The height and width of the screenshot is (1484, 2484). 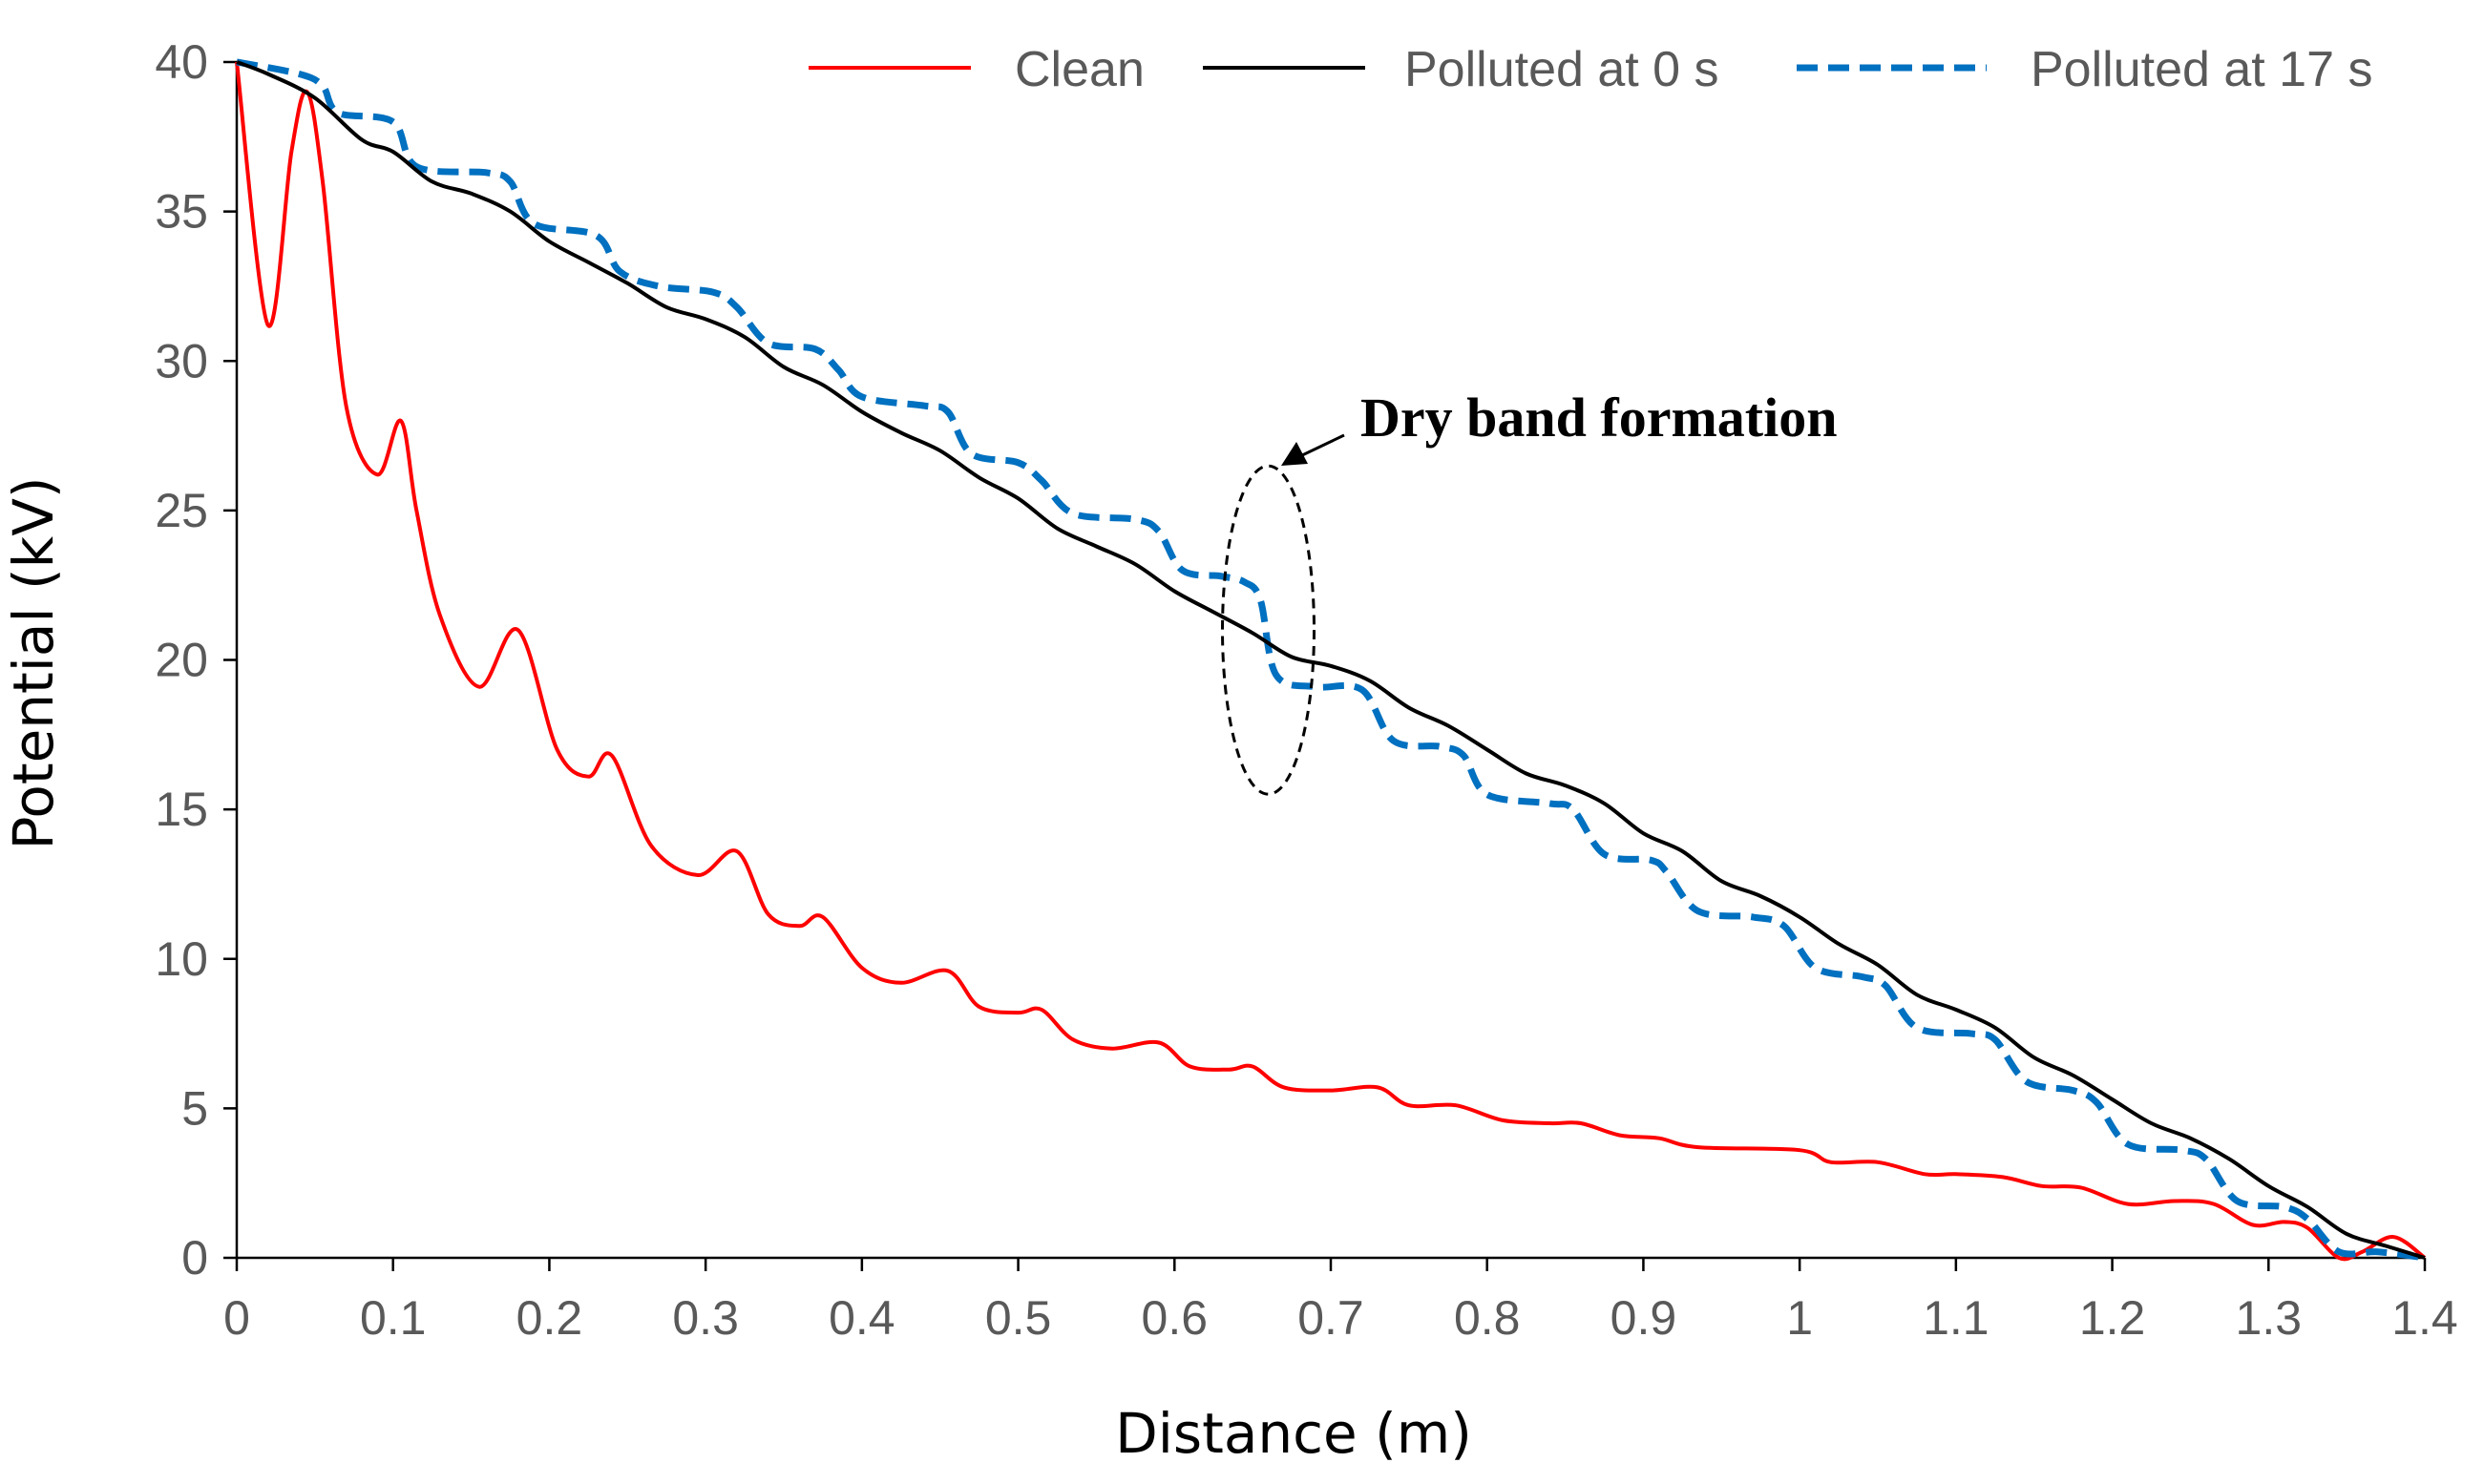 What do you see at coordinates (394, 1318) in the screenshot?
I see `x-tick-label: 0.1` at bounding box center [394, 1318].